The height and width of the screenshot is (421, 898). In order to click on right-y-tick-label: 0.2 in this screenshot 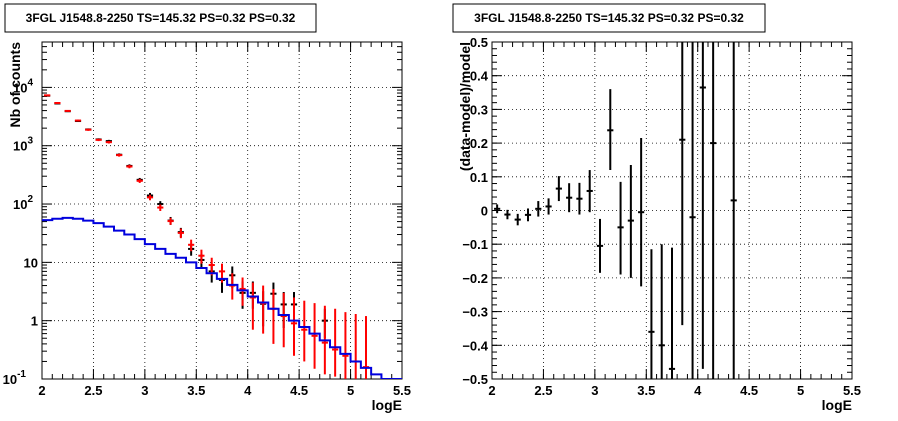, I will do `click(479, 143)`.